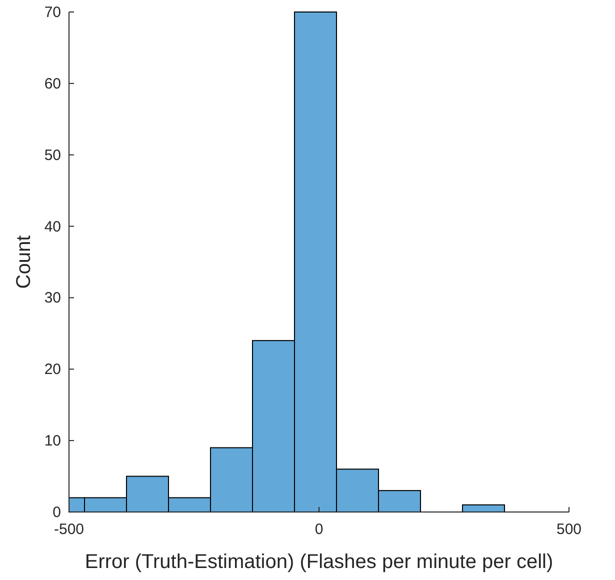 This screenshot has width=615, height=580. I want to click on x-tick-label: 500, so click(569, 529).